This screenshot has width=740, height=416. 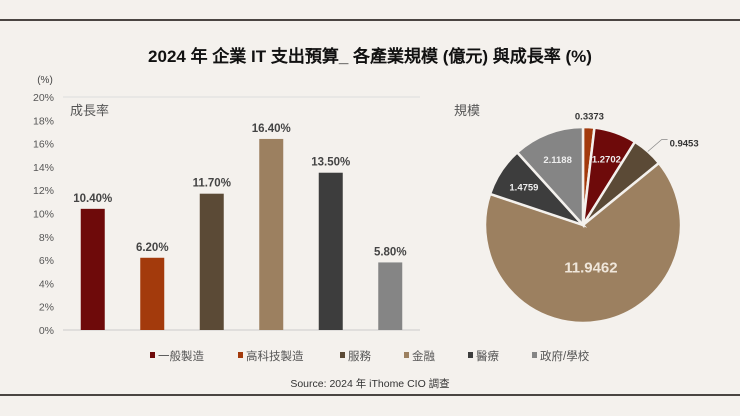 What do you see at coordinates (46, 331) in the screenshot?
I see `y-tick-label: 0%` at bounding box center [46, 331].